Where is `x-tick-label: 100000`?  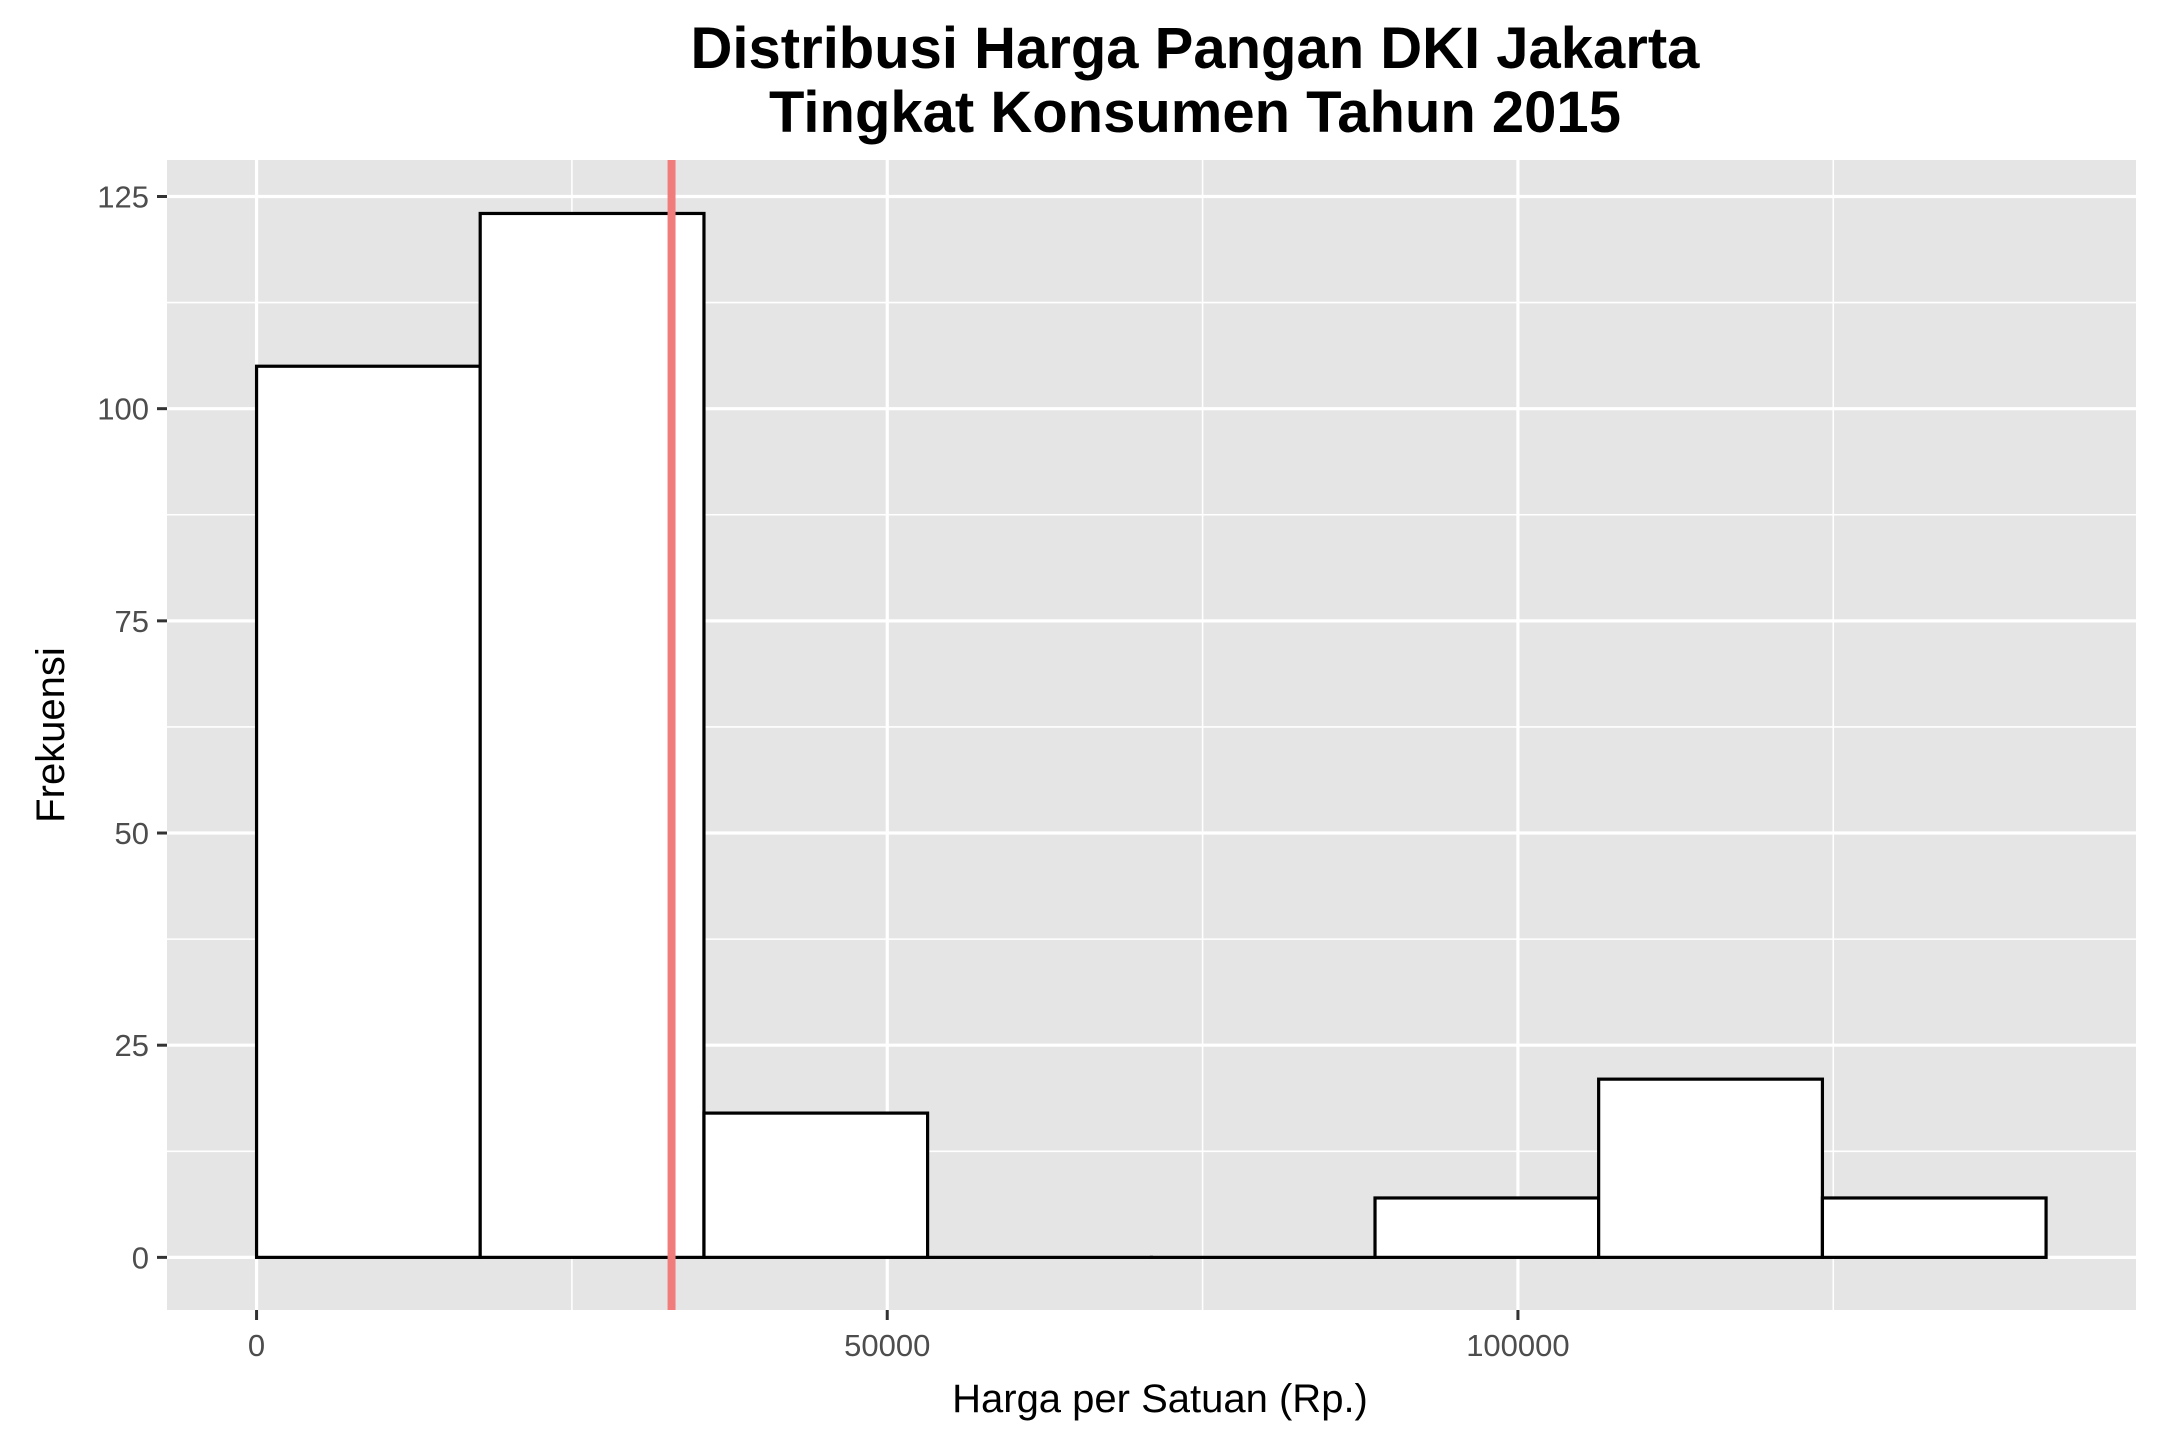
x-tick-label: 100000 is located at coordinates (1517, 1345).